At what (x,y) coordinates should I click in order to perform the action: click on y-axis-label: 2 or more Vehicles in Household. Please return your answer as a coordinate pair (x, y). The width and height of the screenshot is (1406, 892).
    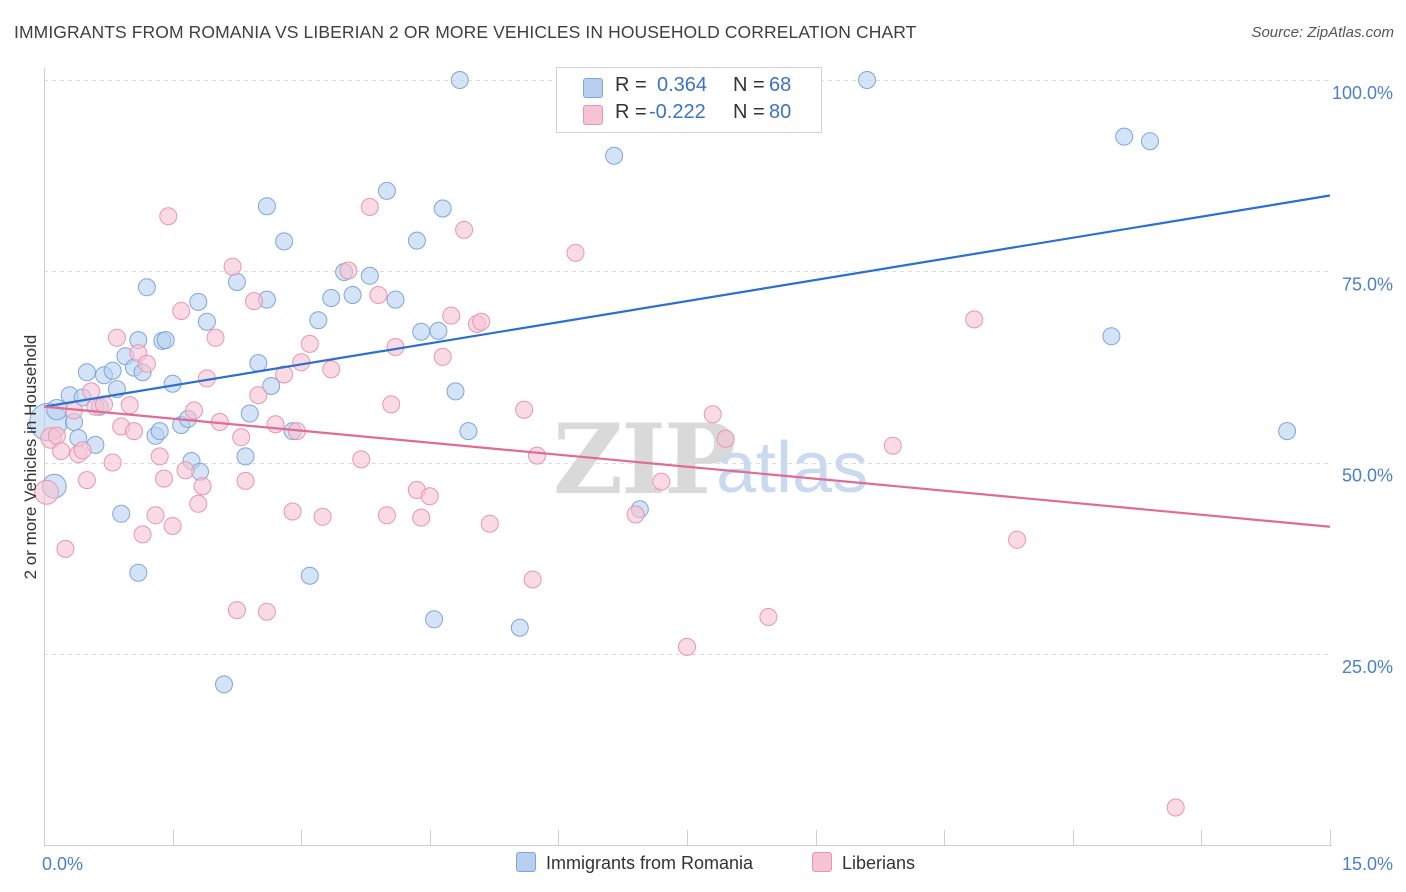
    Looking at the image, I should click on (30, 457).